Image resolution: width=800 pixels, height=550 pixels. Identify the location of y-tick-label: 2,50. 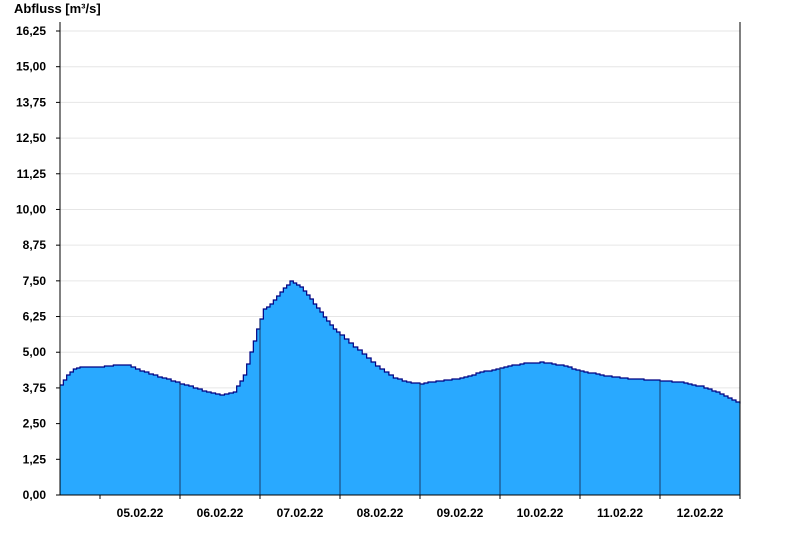
(35, 424).